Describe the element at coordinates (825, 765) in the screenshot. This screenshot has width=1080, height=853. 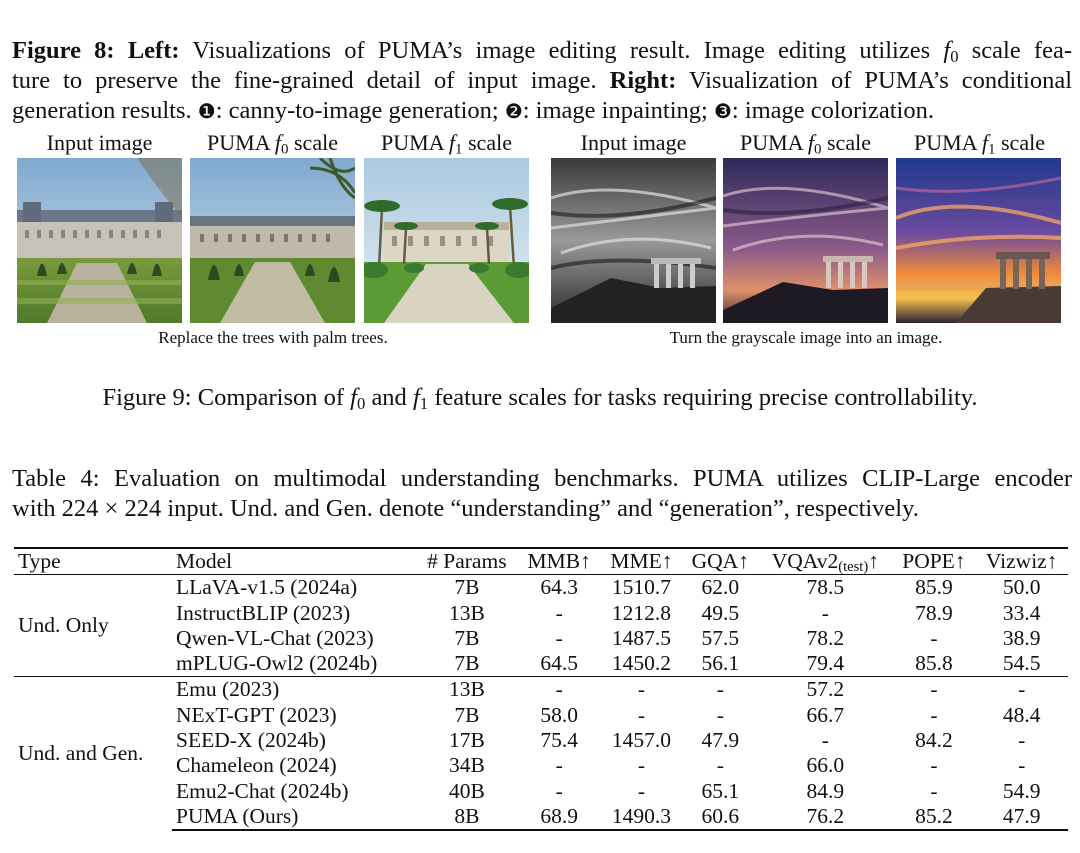
I see `vqa-cell: 66.0` at that location.